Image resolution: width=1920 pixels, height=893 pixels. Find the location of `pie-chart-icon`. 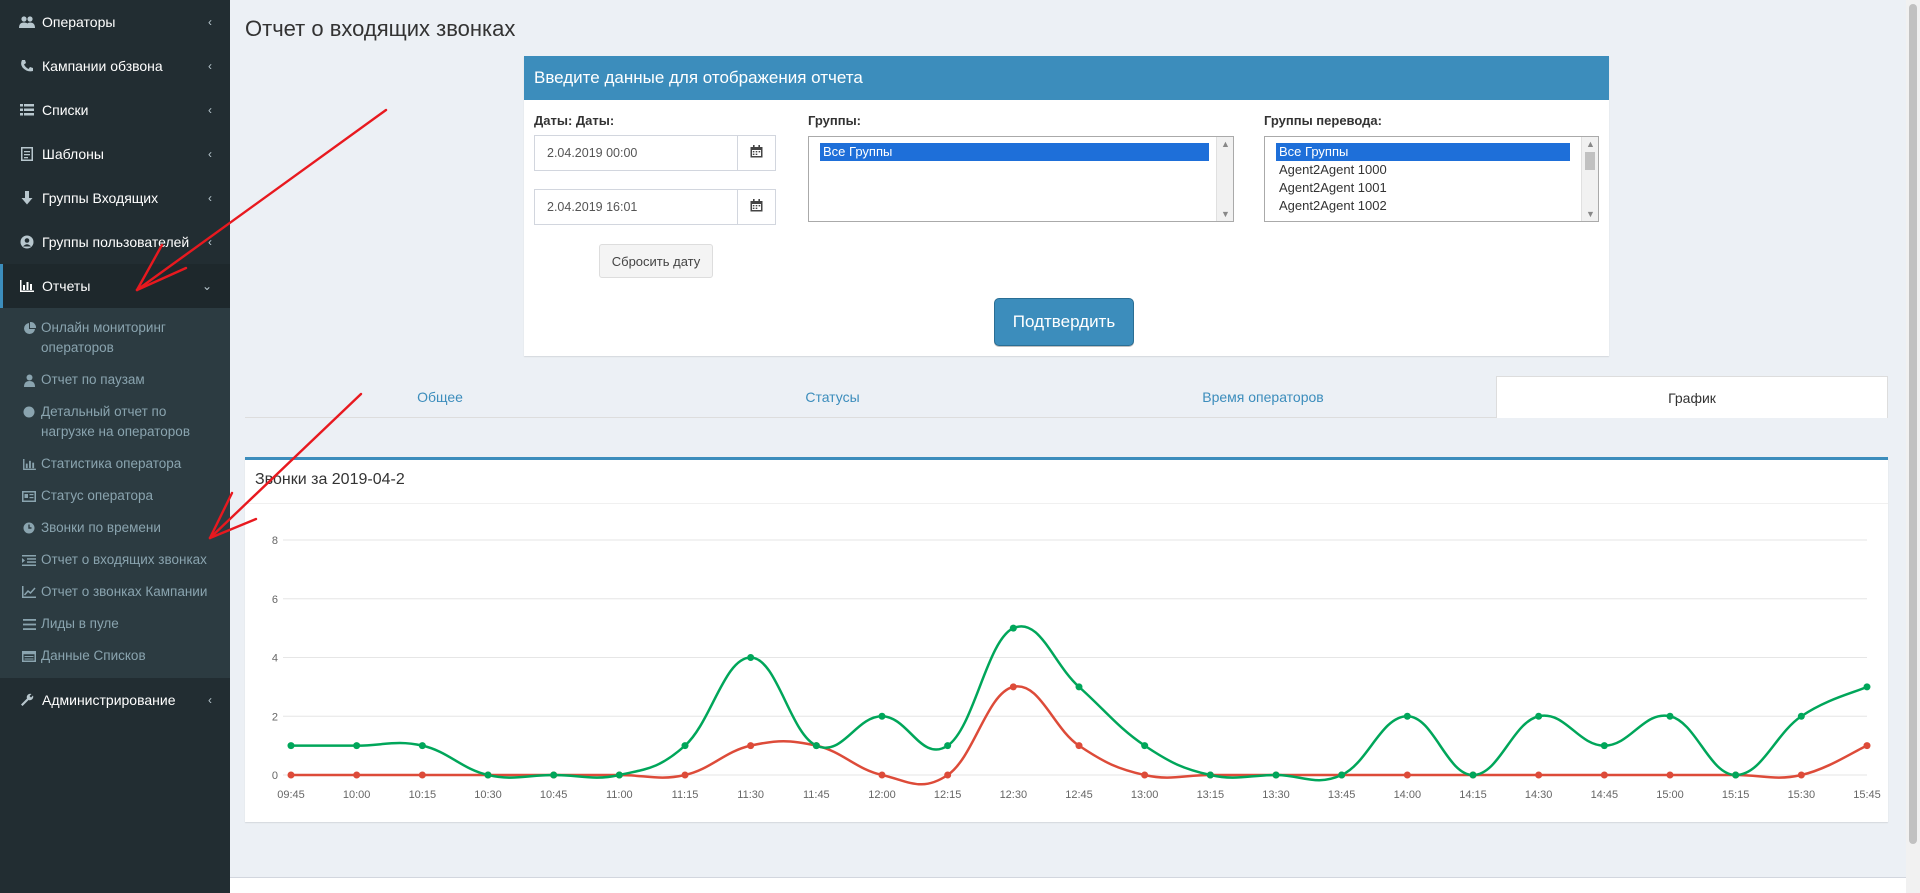

pie-chart-icon is located at coordinates (29, 328).